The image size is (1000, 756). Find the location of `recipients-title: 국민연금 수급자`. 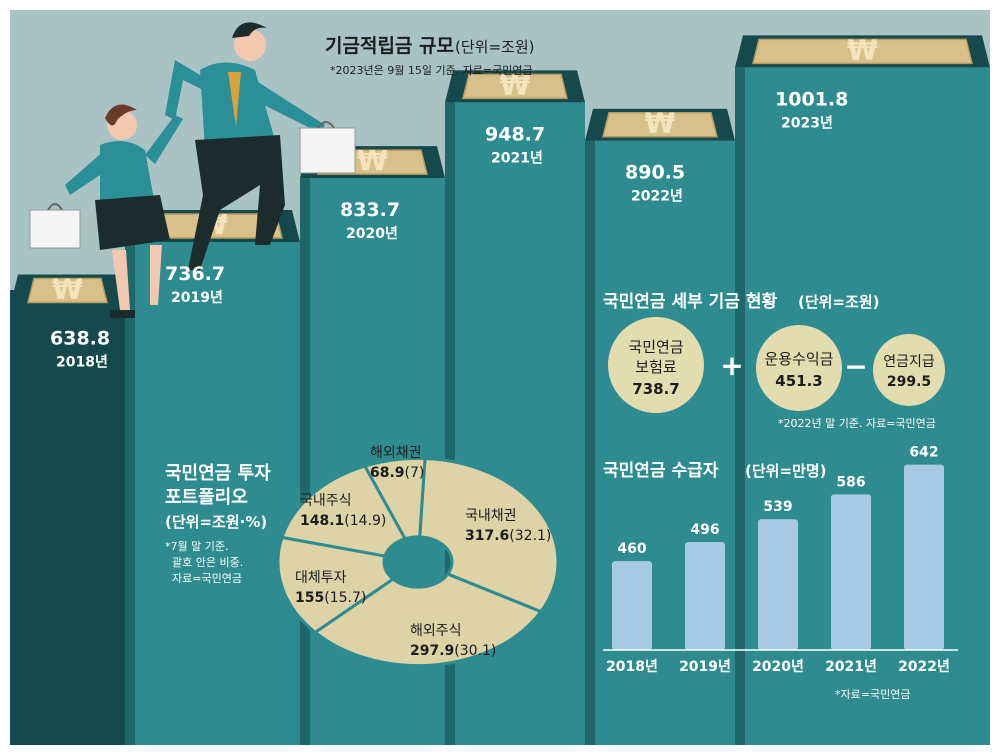

recipients-title: 국민연금 수급자 is located at coordinates (661, 471).